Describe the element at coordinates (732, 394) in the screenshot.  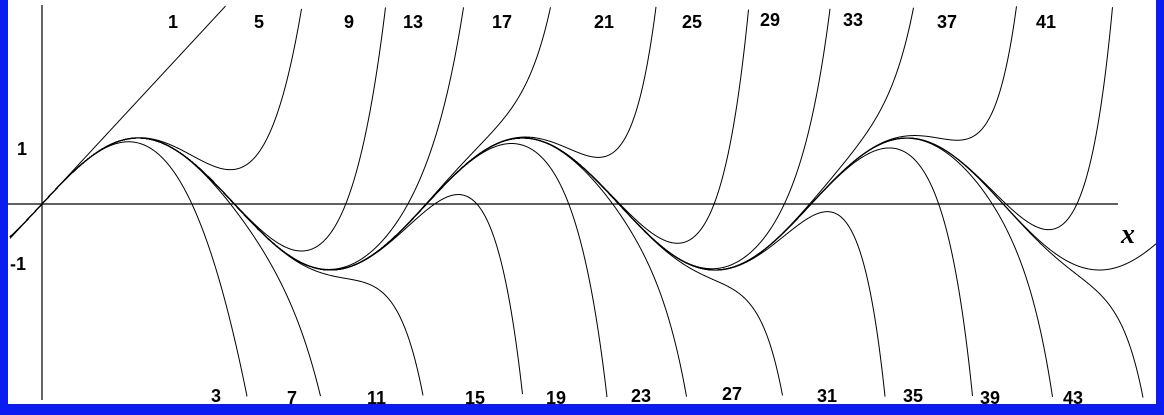
I see `degree-label-bottom-27: 27` at that location.